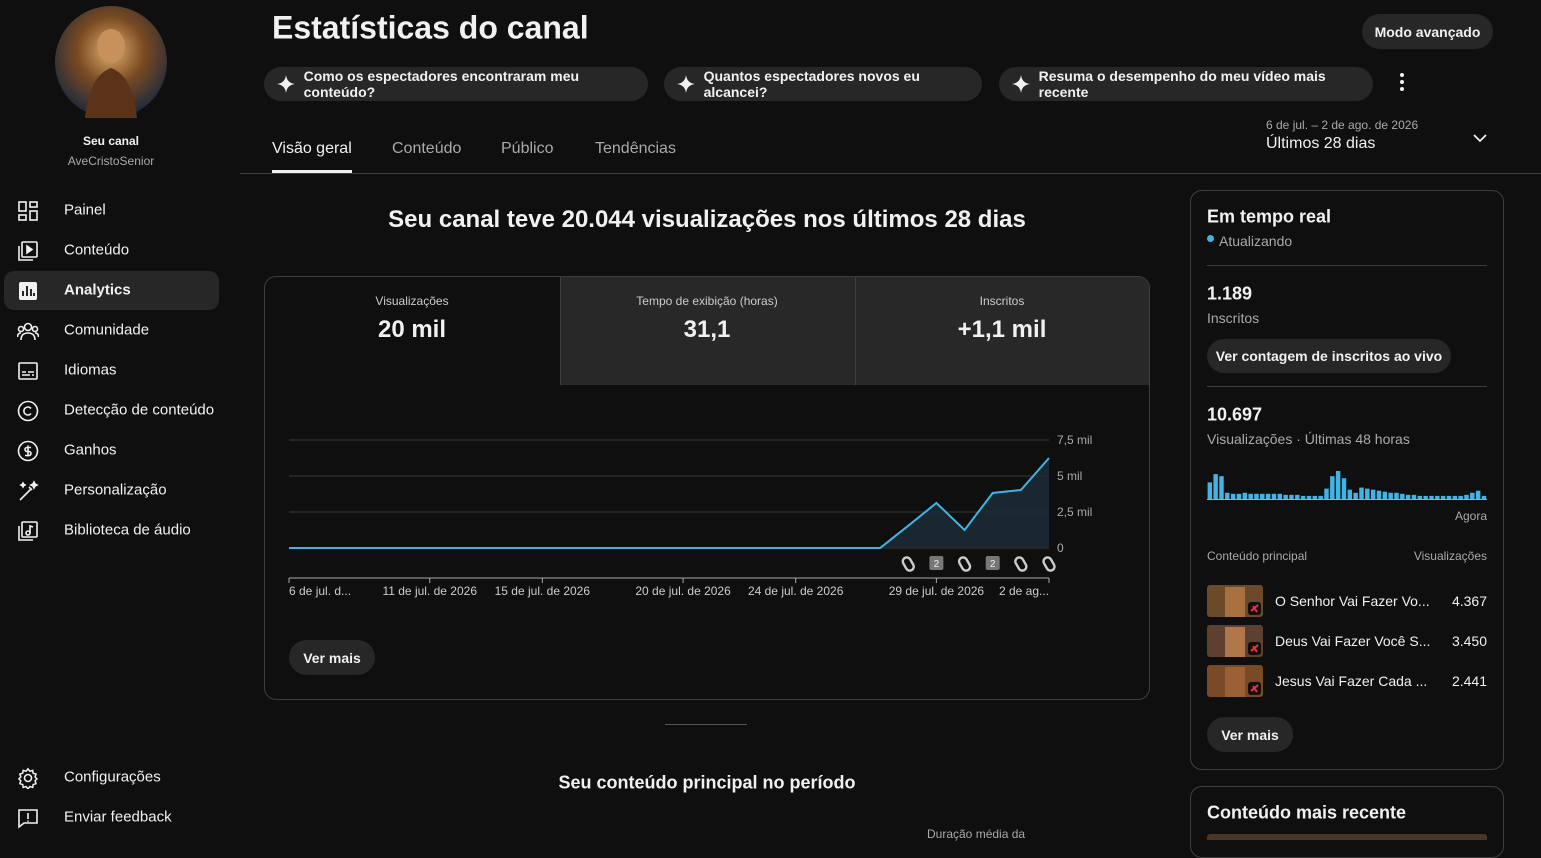 The width and height of the screenshot is (1541, 858). What do you see at coordinates (1257, 556) in the screenshot?
I see `table-header: Conteúdo principal` at bounding box center [1257, 556].